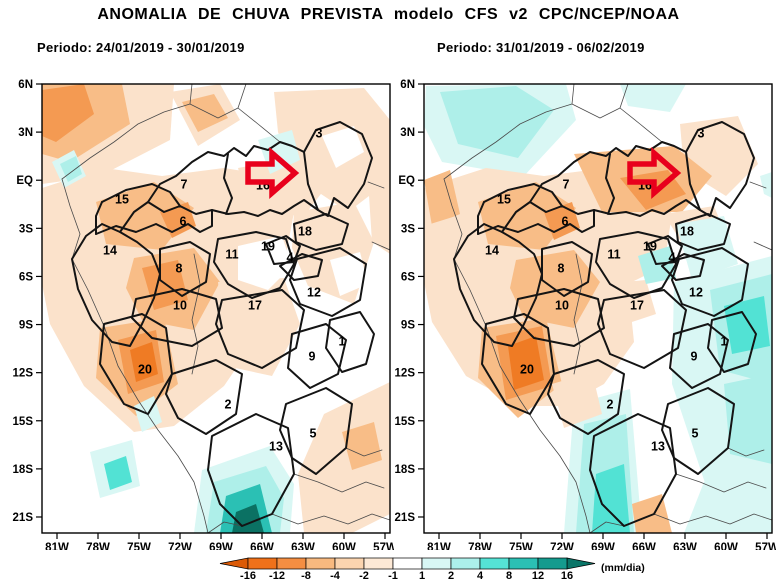 Image resolution: width=777 pixels, height=580 pixels. What do you see at coordinates (480, 575) in the screenshot?
I see `colorbar-tick-label: 4` at bounding box center [480, 575].